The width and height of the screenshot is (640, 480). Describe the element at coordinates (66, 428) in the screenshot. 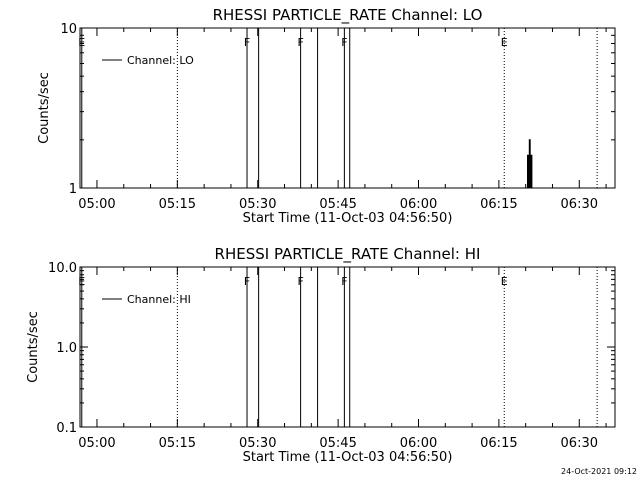

I see `y-tick-label: 0.1` at that location.